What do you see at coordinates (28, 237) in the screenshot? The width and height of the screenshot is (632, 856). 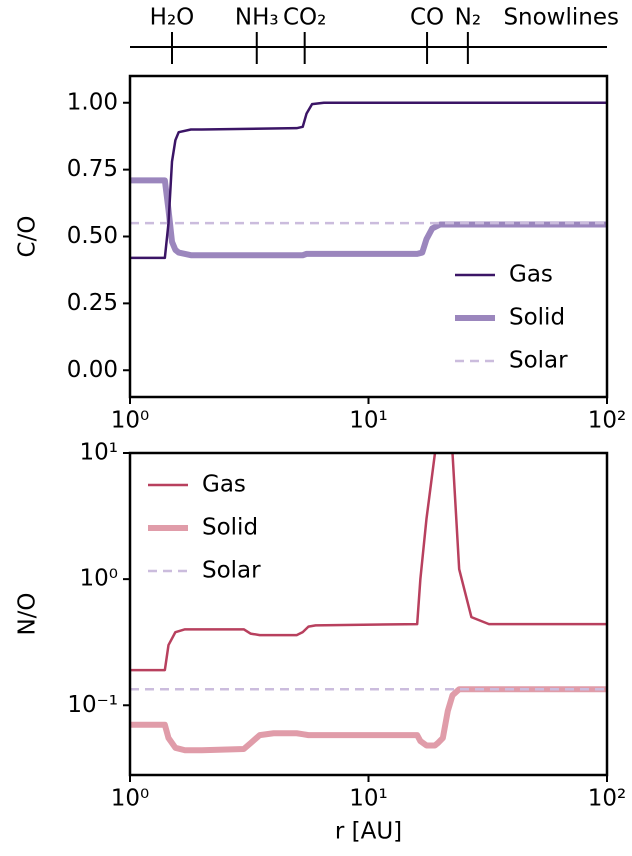 I see `y-axis-label: C/O` at bounding box center [28, 237].